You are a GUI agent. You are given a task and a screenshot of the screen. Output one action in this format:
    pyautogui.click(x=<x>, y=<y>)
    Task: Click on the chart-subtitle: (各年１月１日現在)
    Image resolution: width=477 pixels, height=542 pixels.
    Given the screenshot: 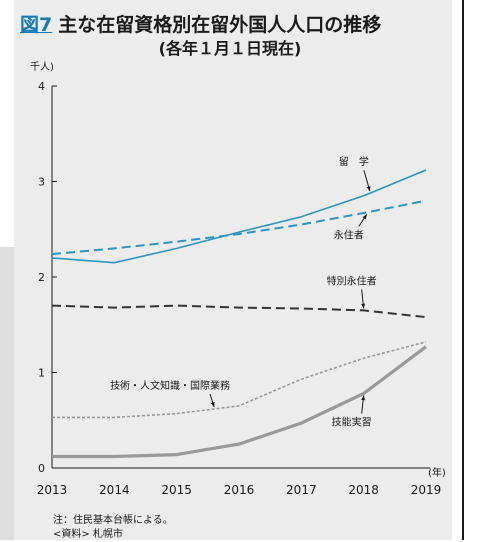 What is the action you would take?
    pyautogui.click(x=230, y=48)
    